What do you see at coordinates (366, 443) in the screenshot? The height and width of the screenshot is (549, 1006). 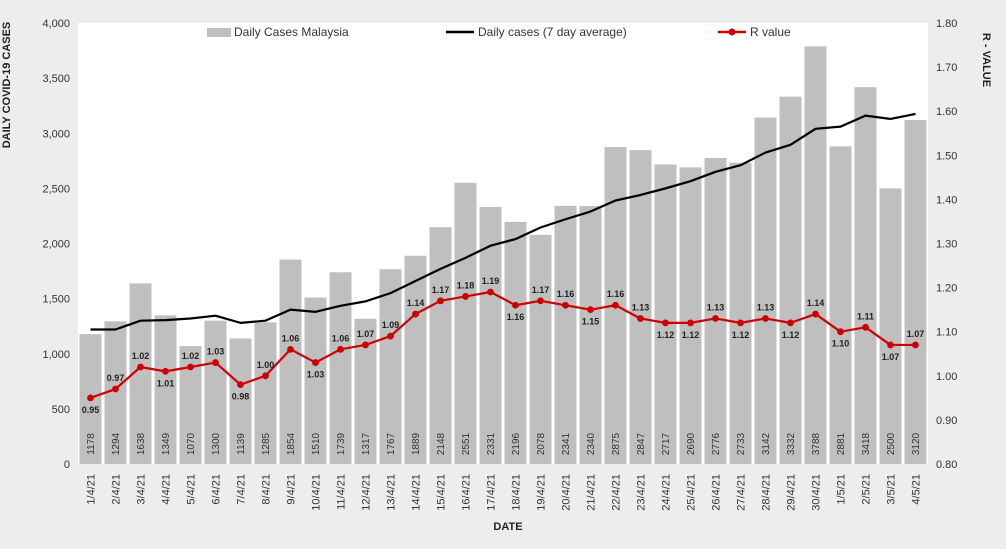 I see `bar-value-label: 1317` at bounding box center [366, 443].